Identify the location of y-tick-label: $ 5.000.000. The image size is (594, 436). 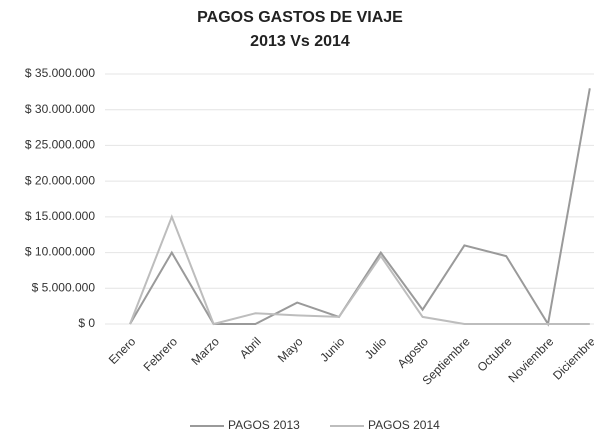
(64, 287).